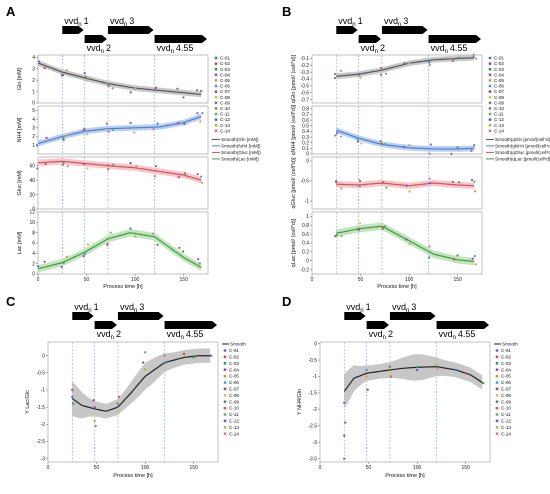 Image resolution: width=550 pixels, height=494 pixels. Describe the element at coordinates (133, 476) in the screenshot. I see `chart-c-xlabel: Process time [h]` at that location.